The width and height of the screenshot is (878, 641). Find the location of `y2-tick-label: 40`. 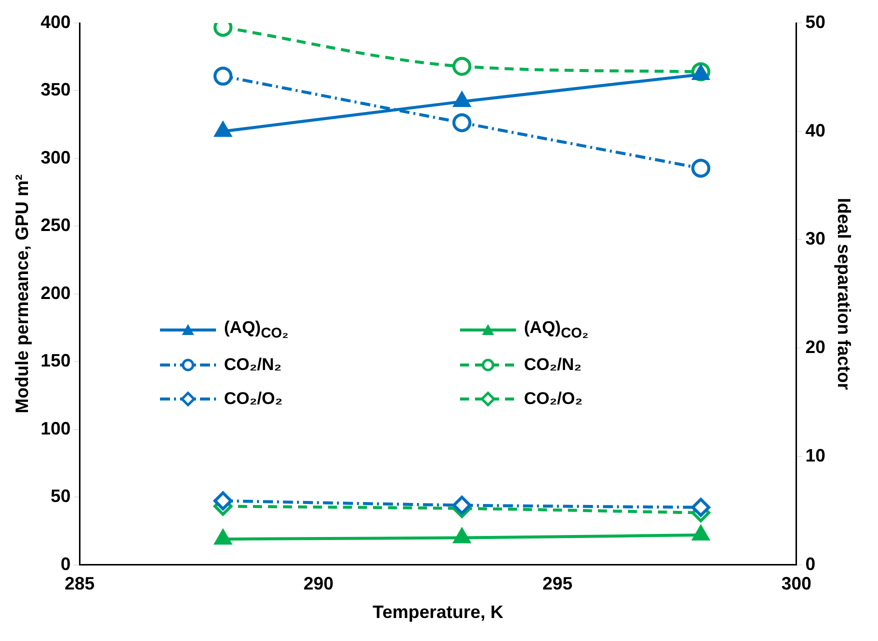

y2-tick-label: 40 is located at coordinates (815, 130).